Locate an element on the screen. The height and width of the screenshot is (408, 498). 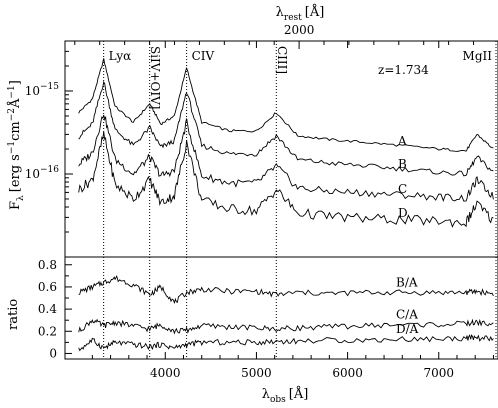
flux-y-ticks: 10−15 10−16 is located at coordinates (49, 136).